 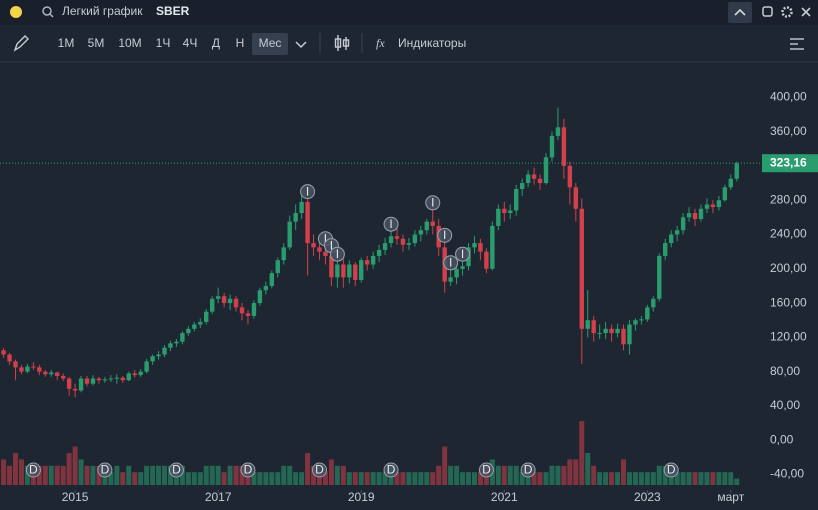 What do you see at coordinates (48, 12) in the screenshot?
I see `search-icon` at bounding box center [48, 12].